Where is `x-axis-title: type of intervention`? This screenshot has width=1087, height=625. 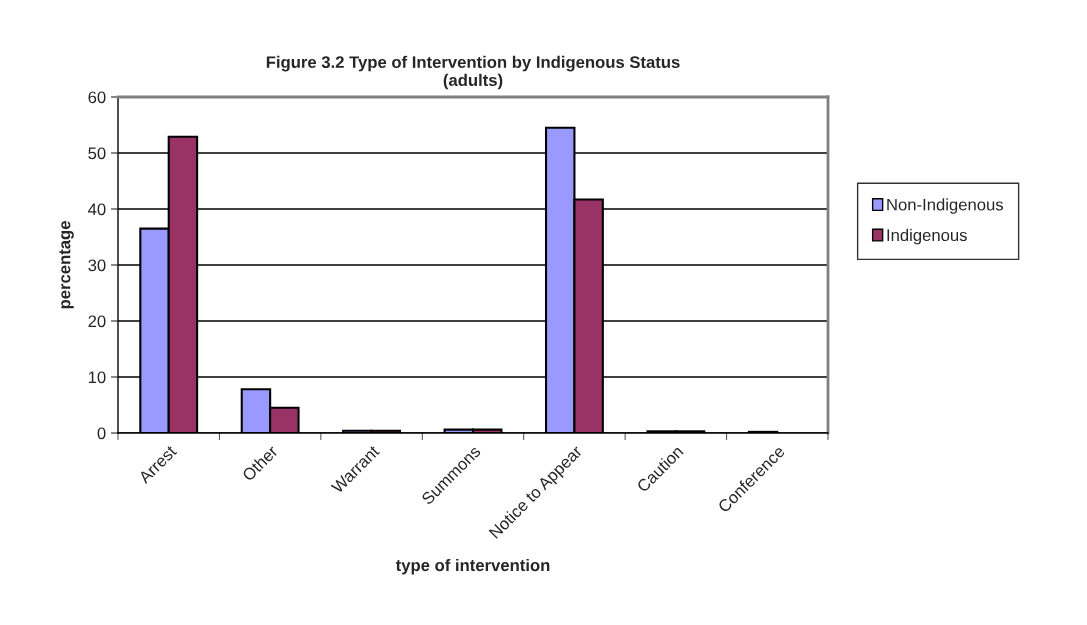
x-axis-title: type of intervention is located at coordinates (472, 566).